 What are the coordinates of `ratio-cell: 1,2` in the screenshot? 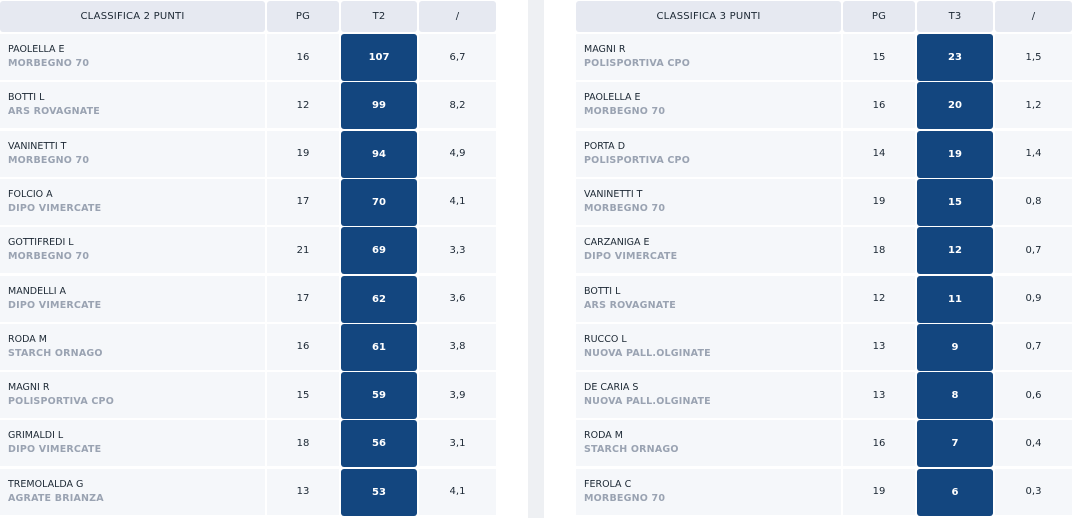 It's located at (1033, 105).